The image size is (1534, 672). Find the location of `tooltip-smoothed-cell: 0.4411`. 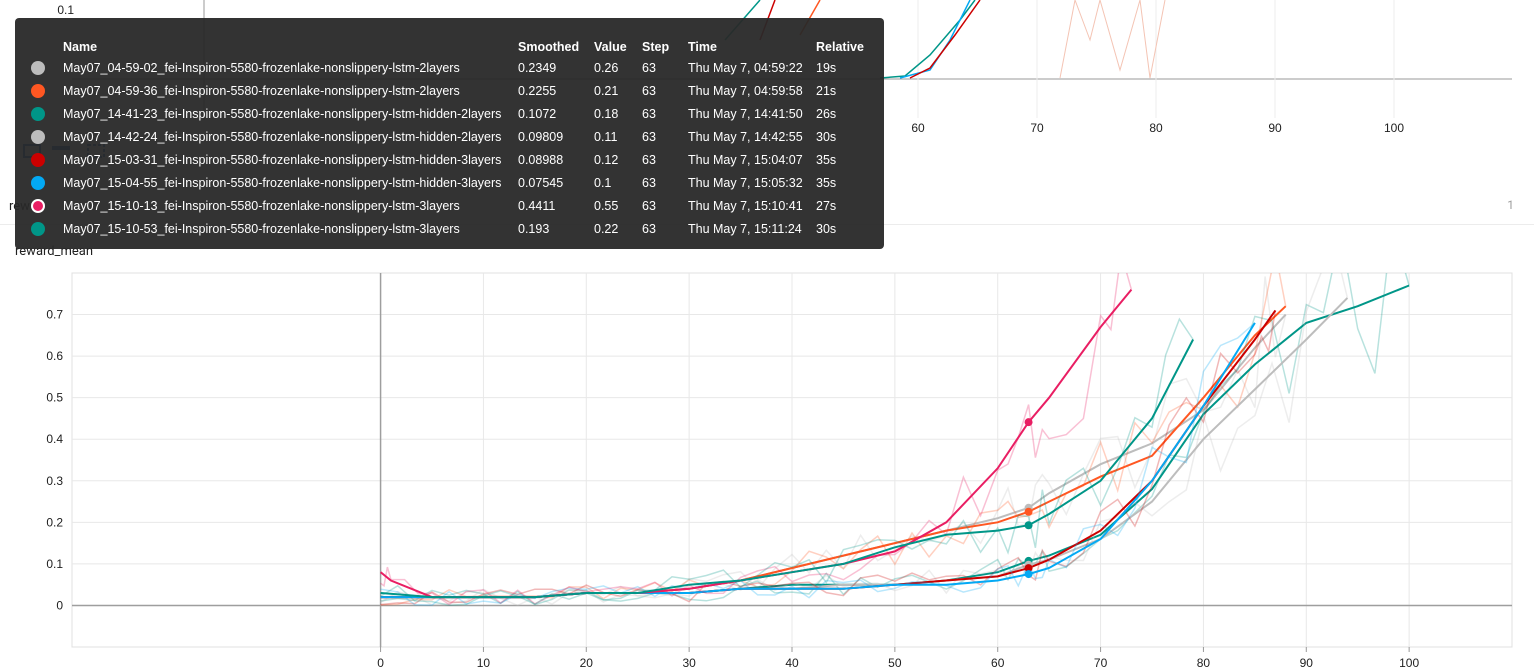

tooltip-smoothed-cell: 0.4411 is located at coordinates (537, 205).